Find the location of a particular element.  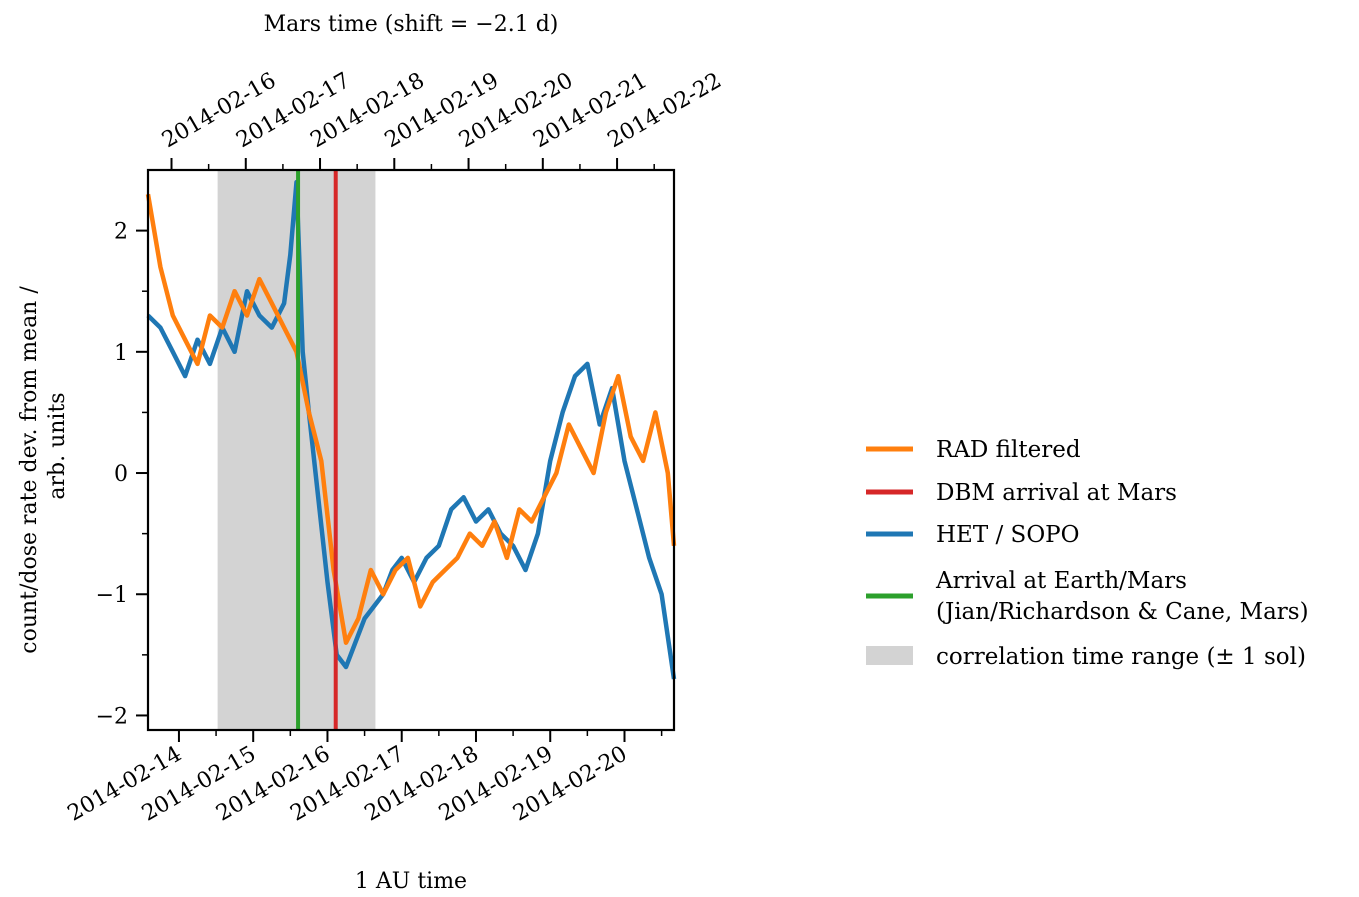

legend-label-dbm: DBM arrival at Mars is located at coordinates (1056, 493).